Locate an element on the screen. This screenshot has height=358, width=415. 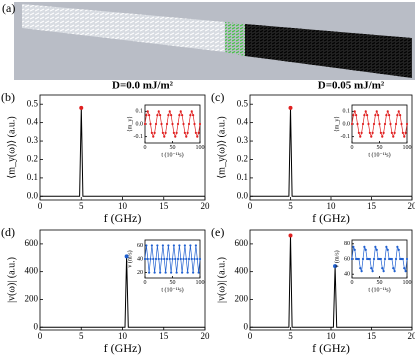
inset-x-label: t (10⁻¹¹s) is located at coordinates (172, 154).